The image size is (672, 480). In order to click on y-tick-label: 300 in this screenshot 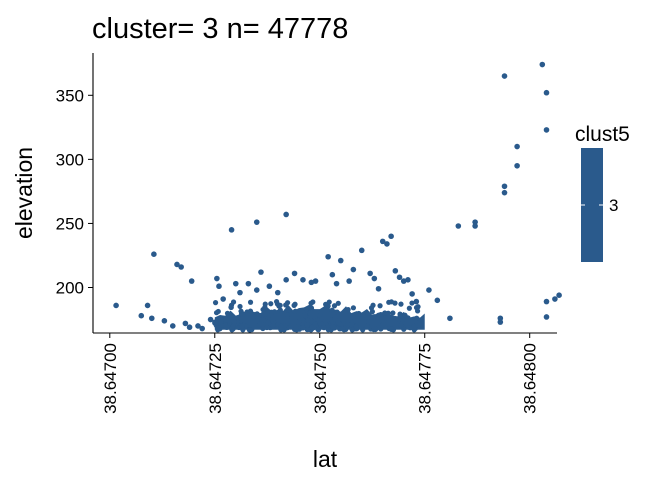, I will do `click(70, 159)`.